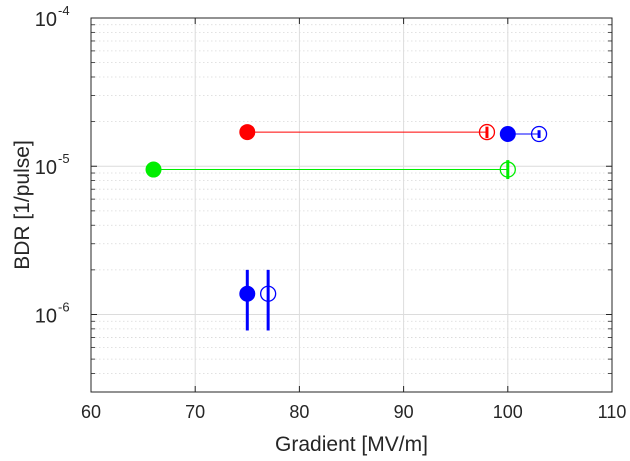 The height and width of the screenshot is (461, 630). What do you see at coordinates (64, 10) in the screenshot?
I see `y-tick-exponent: -4` at bounding box center [64, 10].